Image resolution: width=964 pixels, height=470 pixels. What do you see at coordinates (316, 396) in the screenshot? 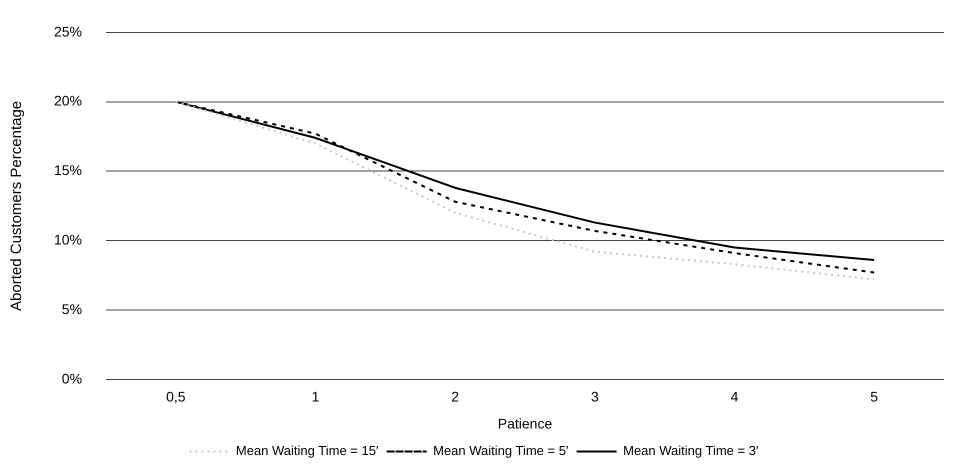
I see `x-tick-label: 1` at bounding box center [316, 396].